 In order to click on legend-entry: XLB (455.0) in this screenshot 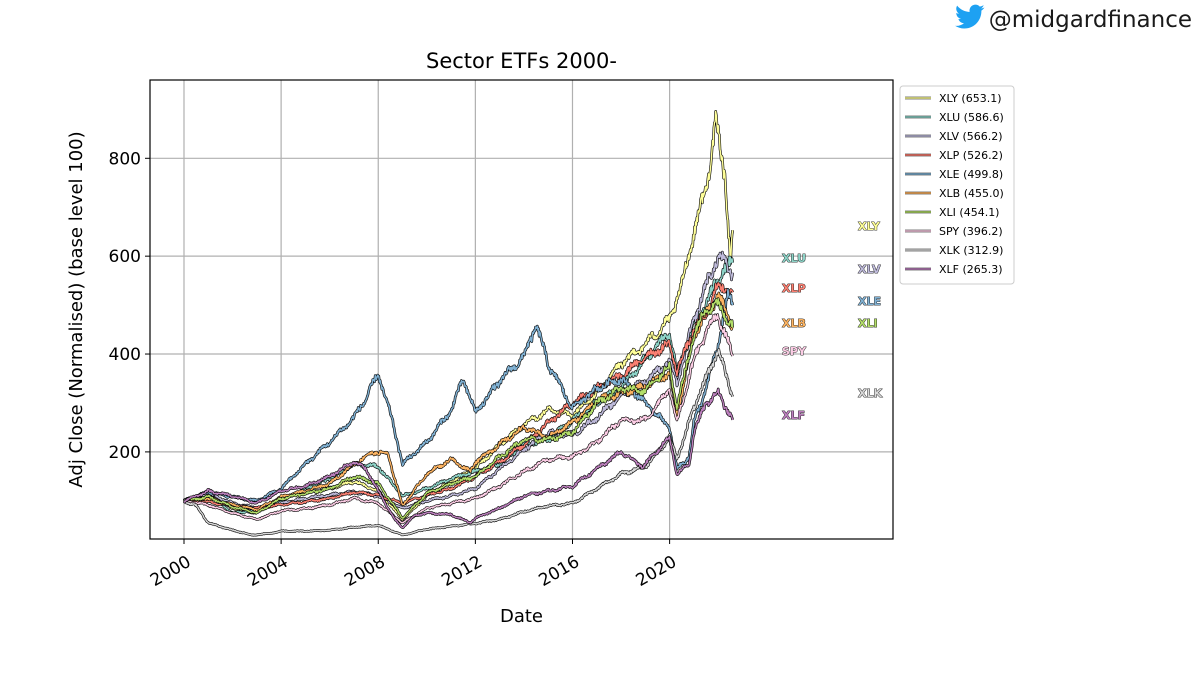, I will do `click(971, 193)`.